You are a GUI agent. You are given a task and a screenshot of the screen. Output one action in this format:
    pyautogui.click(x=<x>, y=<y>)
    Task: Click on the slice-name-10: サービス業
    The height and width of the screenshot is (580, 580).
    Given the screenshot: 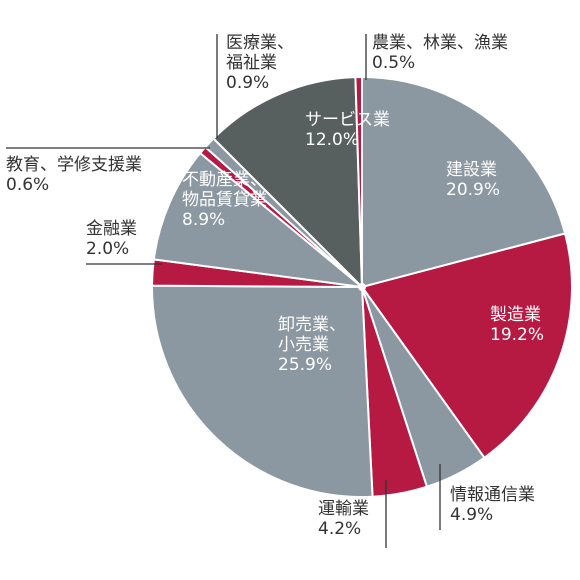 What is the action you would take?
    pyautogui.click(x=347, y=120)
    